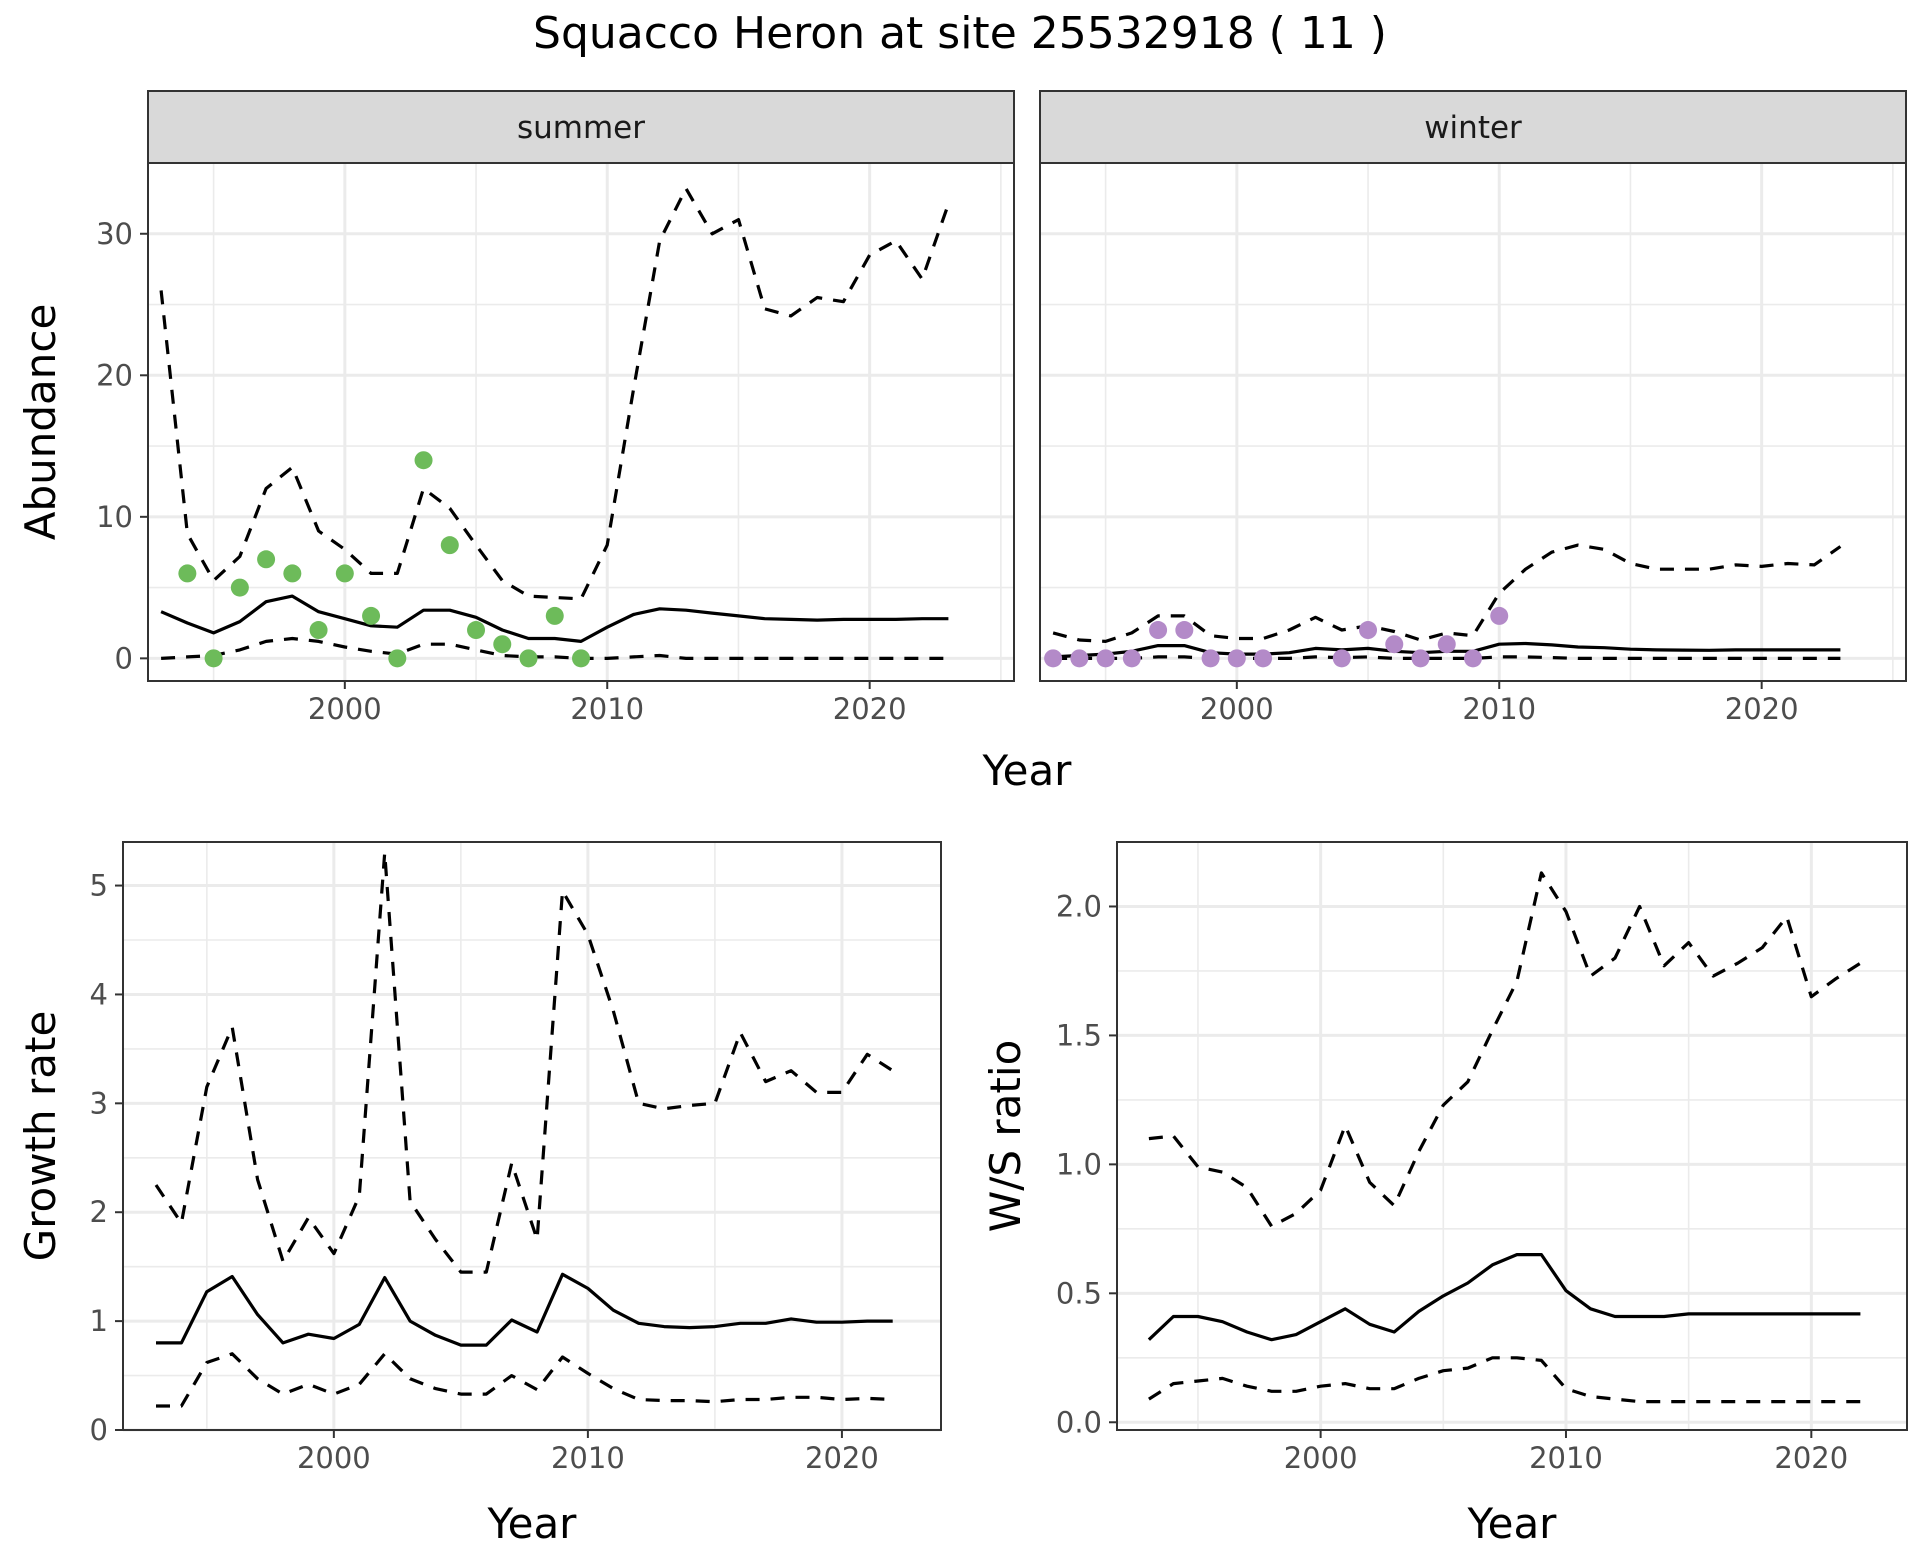  What do you see at coordinates (1005, 1136) in the screenshot?
I see `y-axis-title: W/S ratio` at bounding box center [1005, 1136].